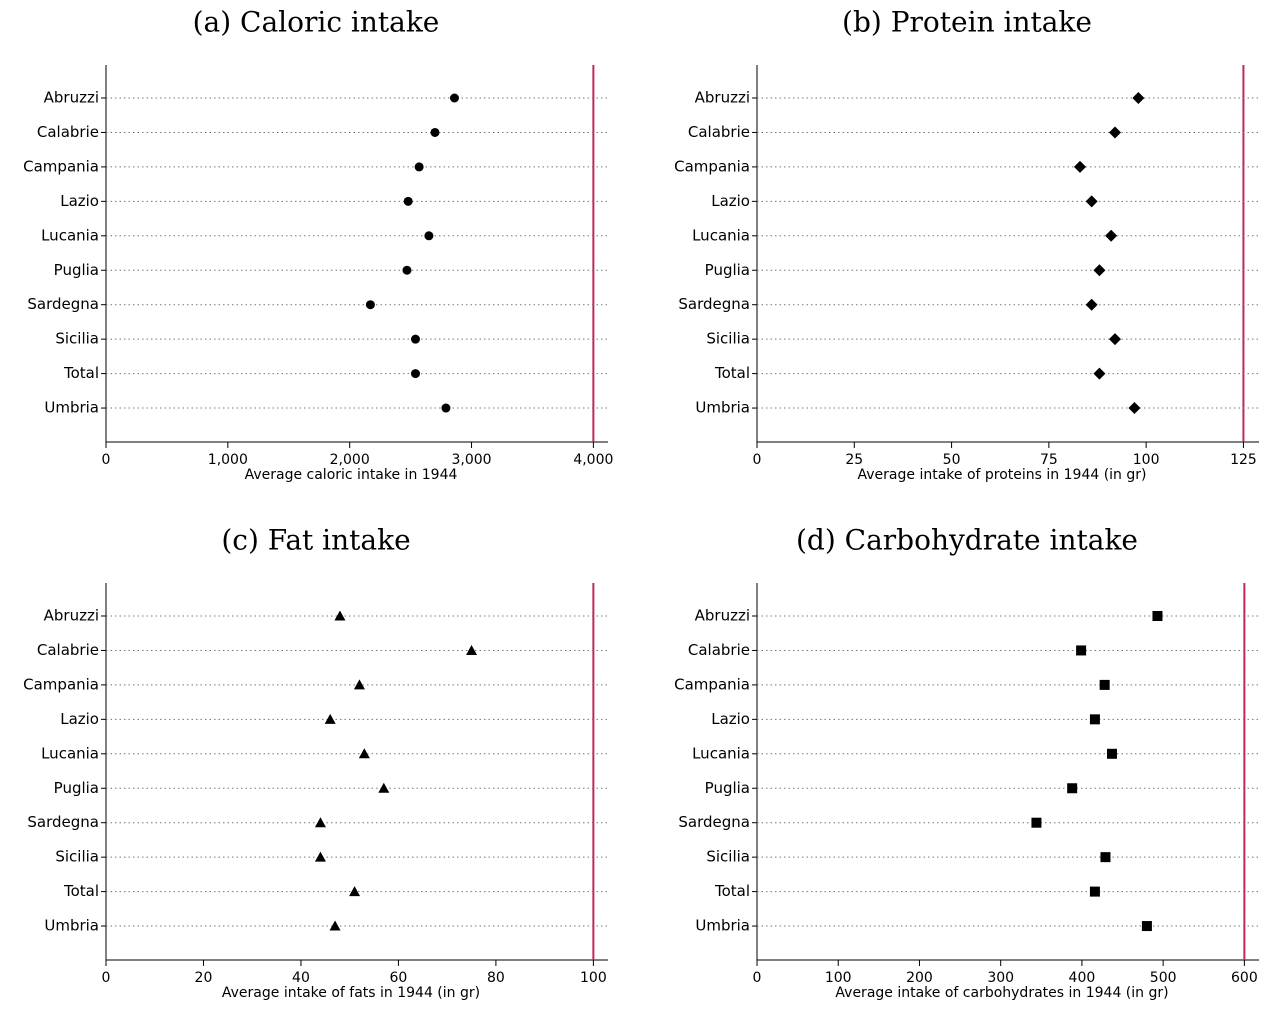 Image resolution: width=1275 pixels, height=1021 pixels. What do you see at coordinates (351, 993) in the screenshot?
I see `x-axis-label: Average intake of fats in 1944 (in gr)` at bounding box center [351, 993].